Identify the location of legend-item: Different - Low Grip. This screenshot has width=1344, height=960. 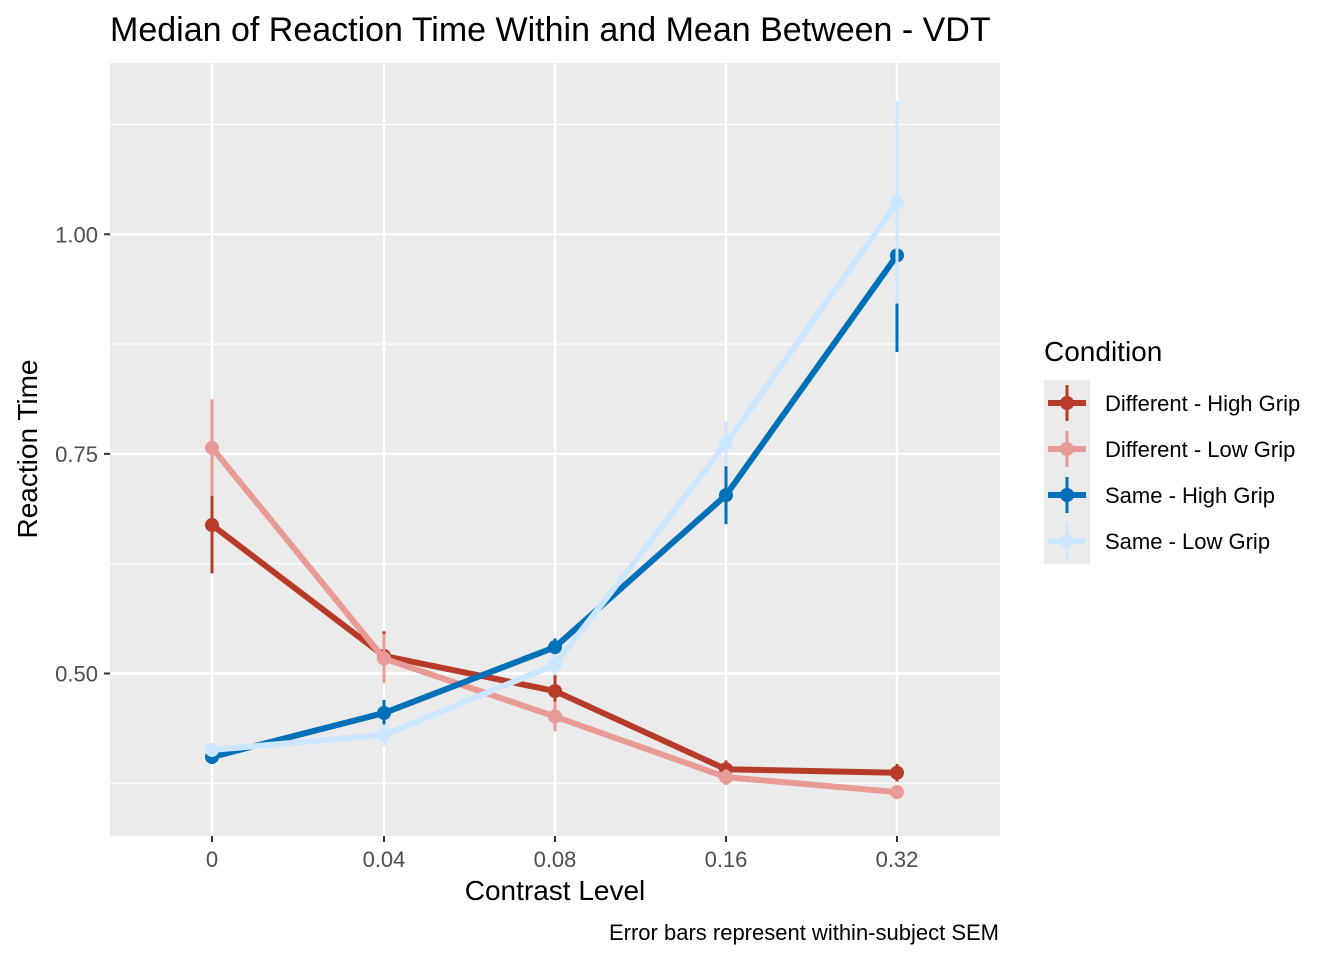
(1171, 449).